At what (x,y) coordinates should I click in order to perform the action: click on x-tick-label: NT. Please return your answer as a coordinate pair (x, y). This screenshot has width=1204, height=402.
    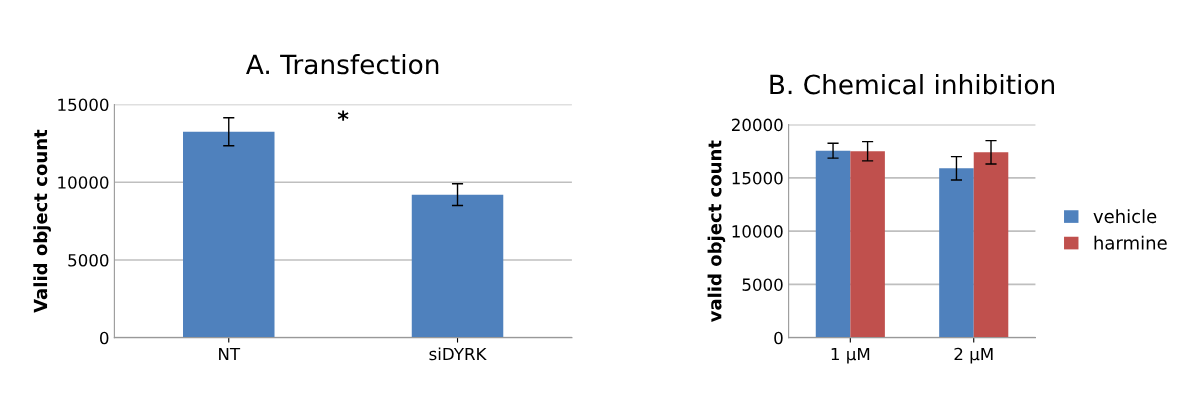
    Looking at the image, I should click on (230, 354).